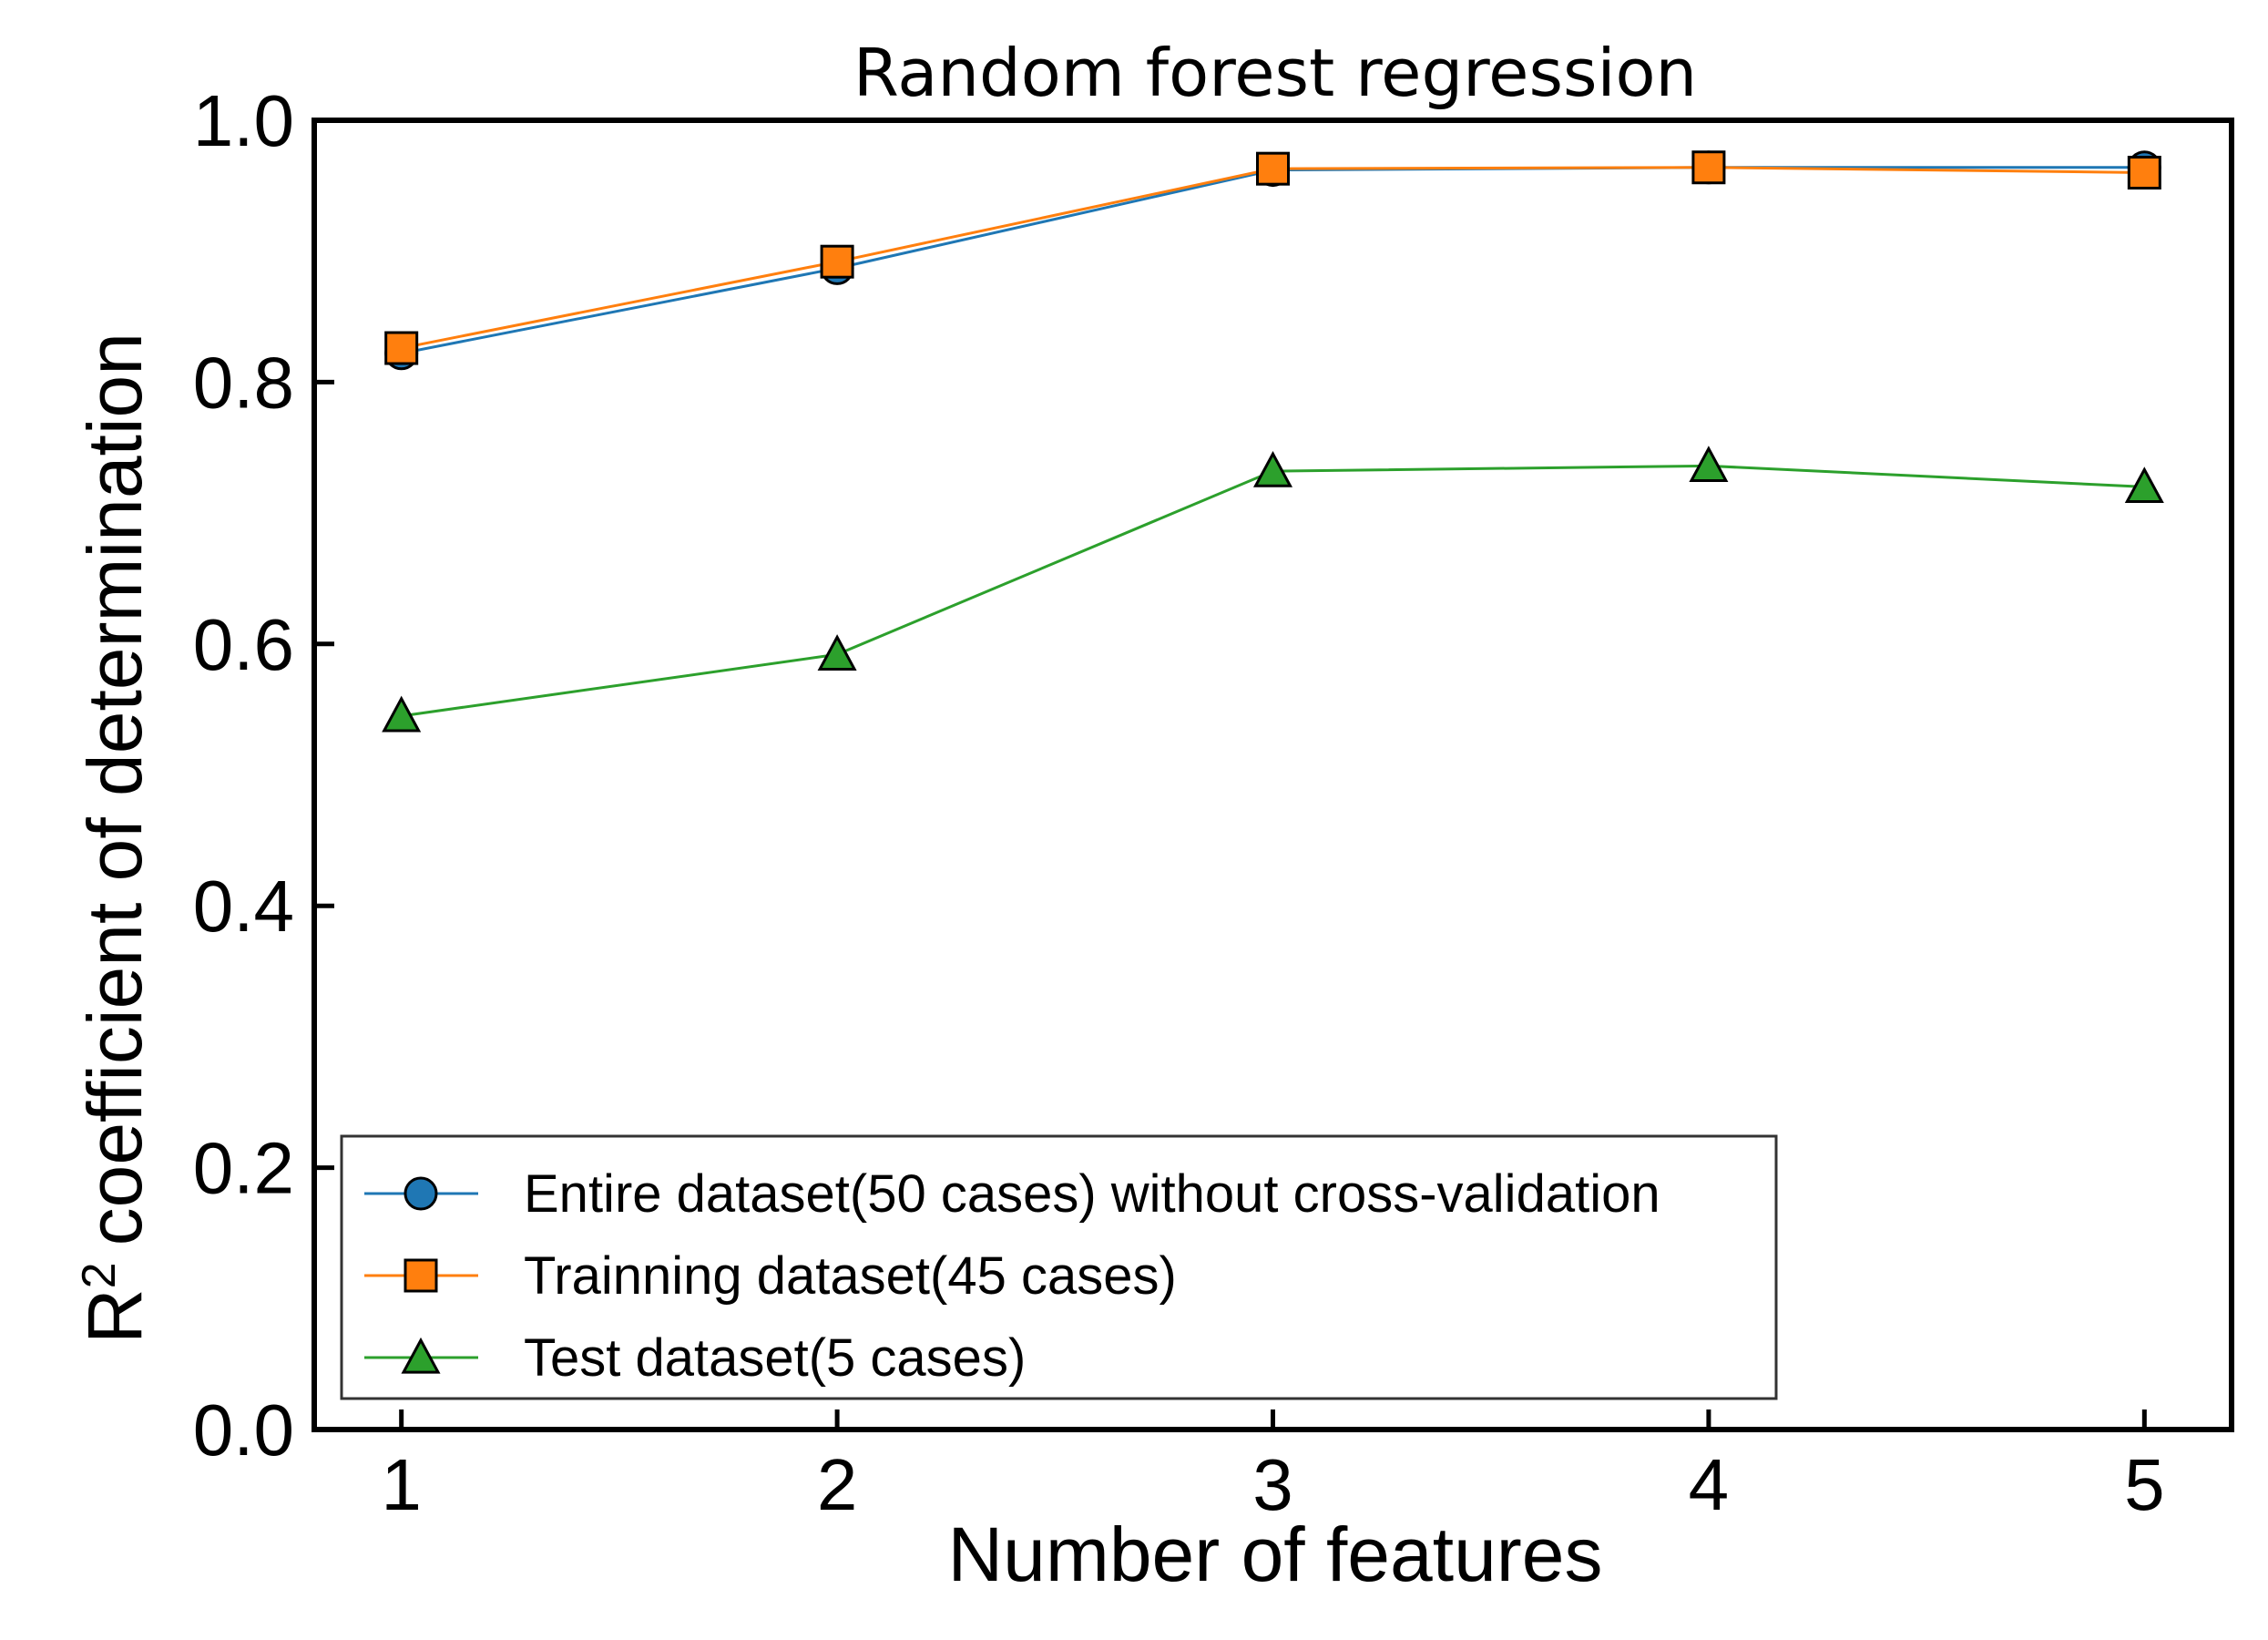 The height and width of the screenshot is (1640, 2268). Describe the element at coordinates (244, 1430) in the screenshot. I see `y-tick-label: 0.0` at that location.